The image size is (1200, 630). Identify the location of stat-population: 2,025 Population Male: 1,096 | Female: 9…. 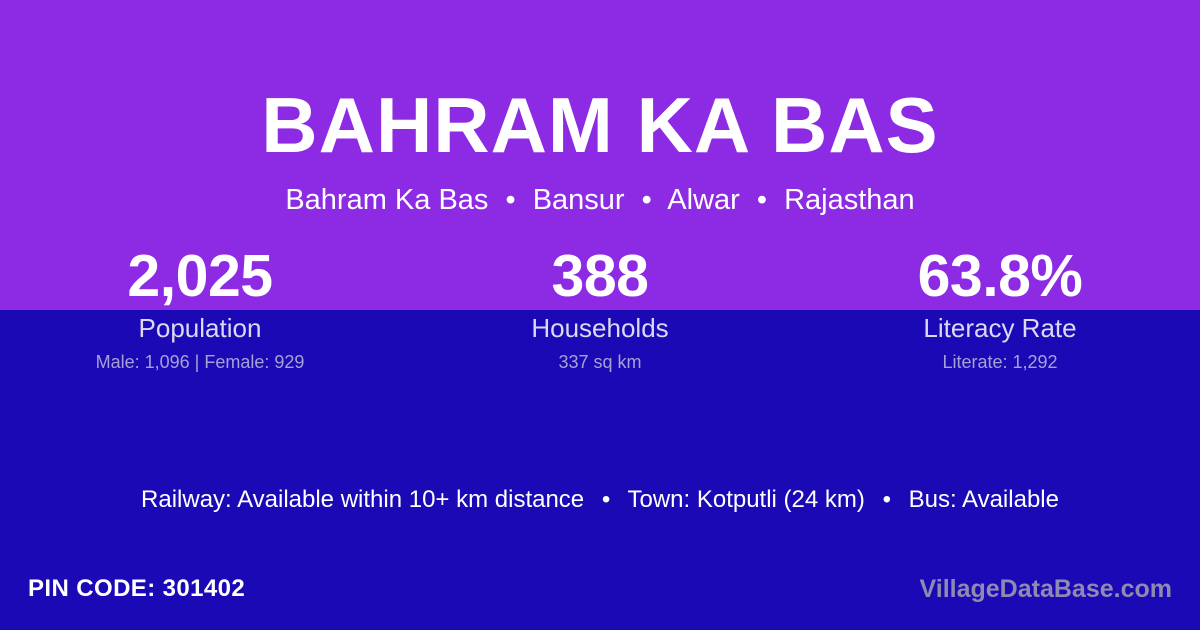
(200, 308).